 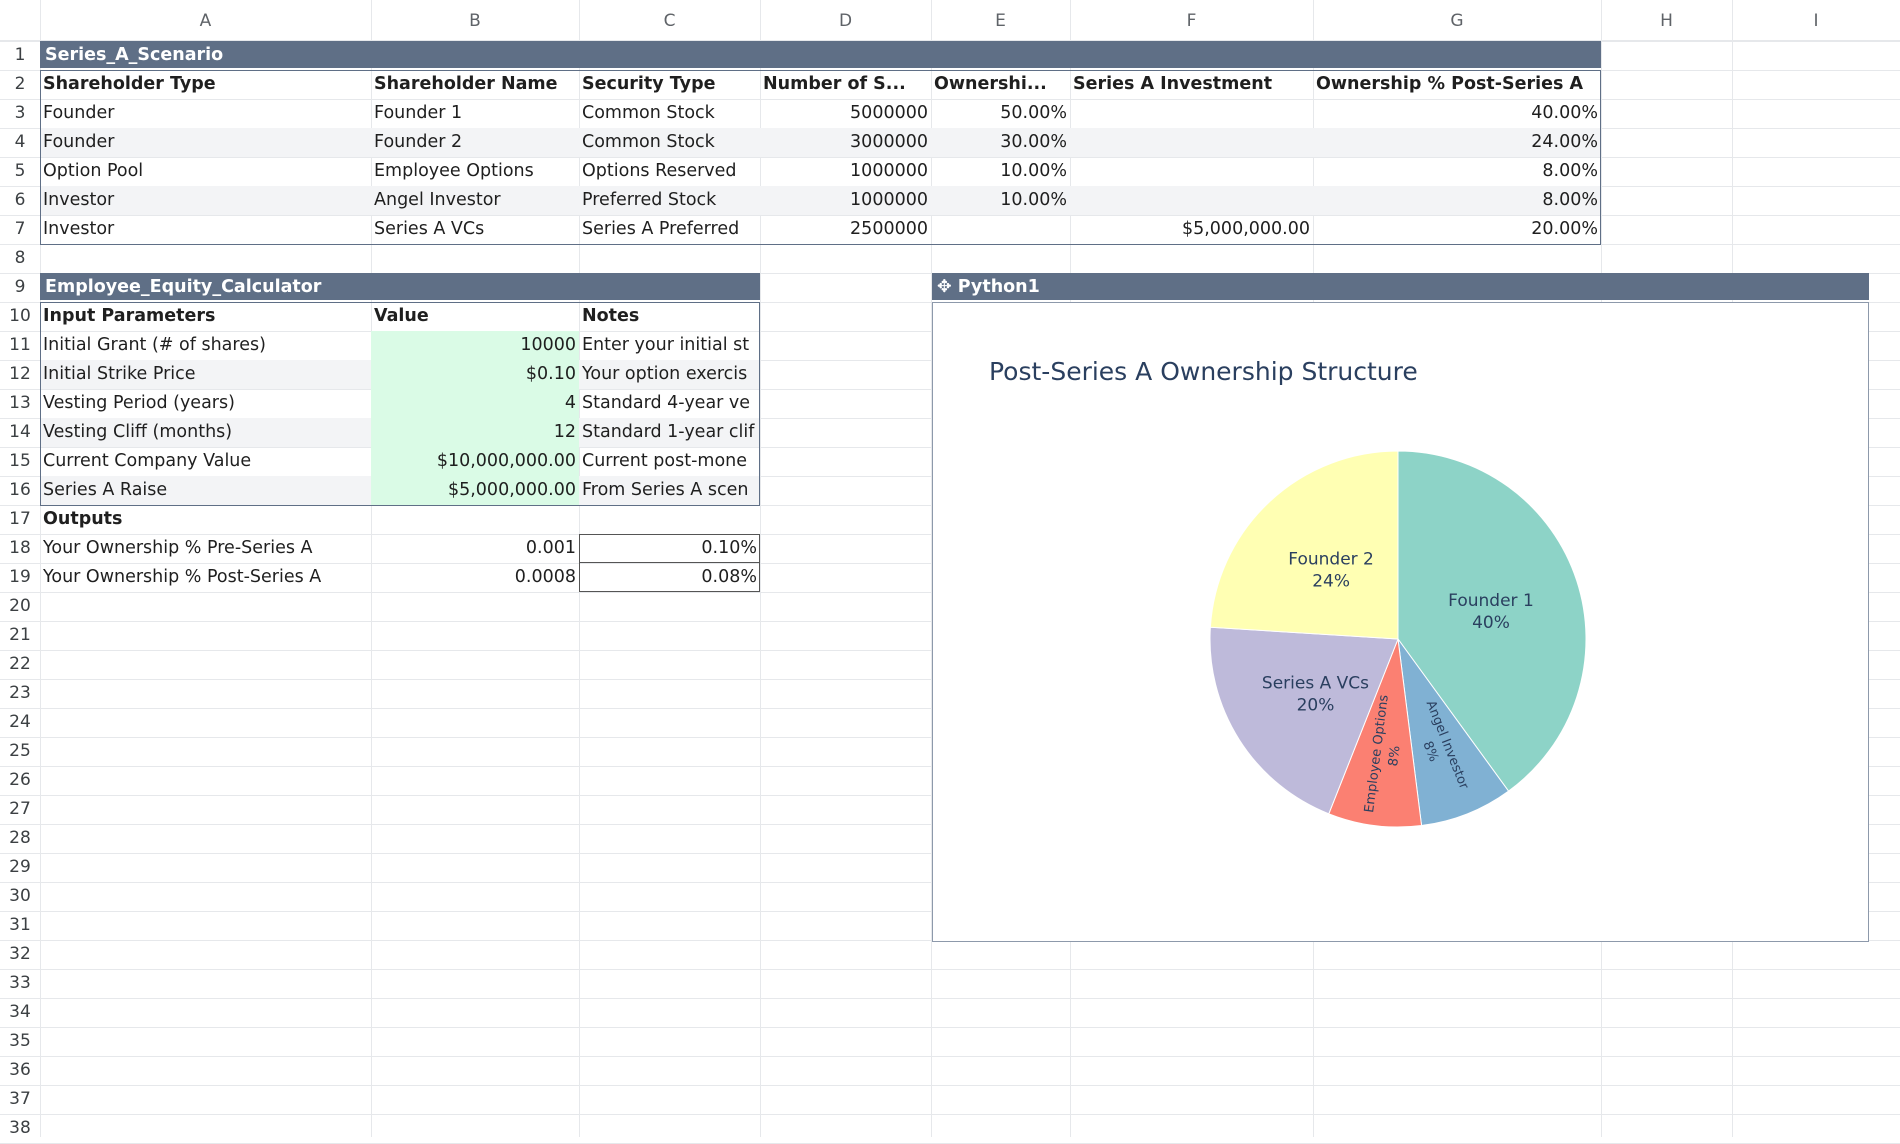 What do you see at coordinates (20, 751) in the screenshot?
I see `row-number-25: 25` at bounding box center [20, 751].